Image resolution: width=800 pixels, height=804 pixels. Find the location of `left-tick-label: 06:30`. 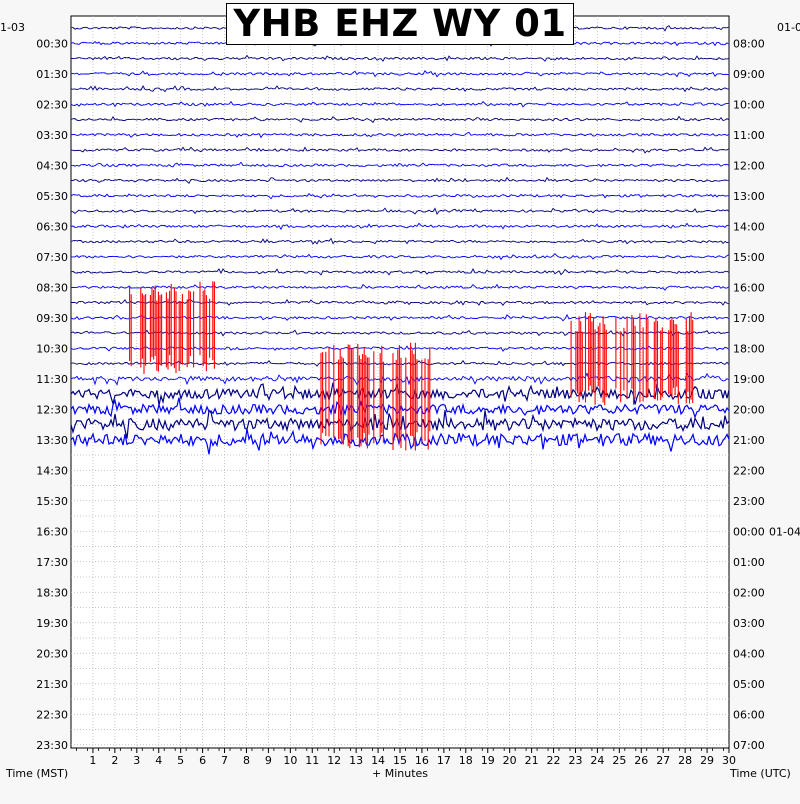

left-tick-label: 06:30 is located at coordinates (52, 226).